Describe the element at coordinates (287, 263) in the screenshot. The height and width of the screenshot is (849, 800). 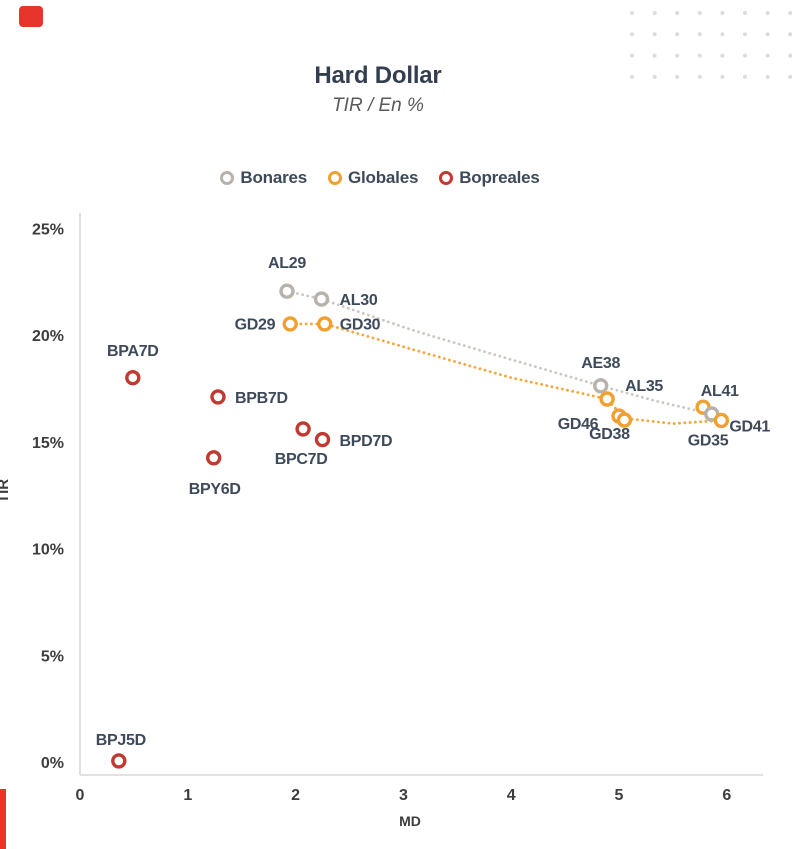
I see `data-point-label: AL29` at that location.